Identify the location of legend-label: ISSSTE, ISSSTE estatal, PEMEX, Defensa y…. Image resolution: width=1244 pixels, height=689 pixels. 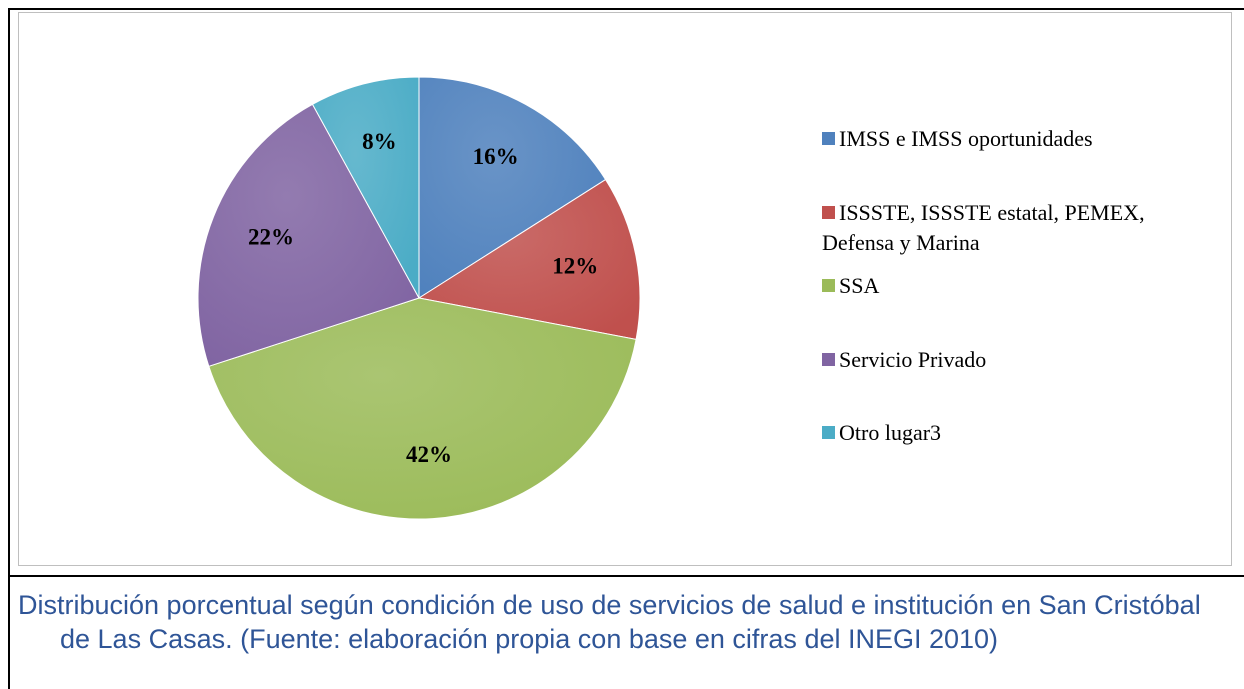
(983, 227).